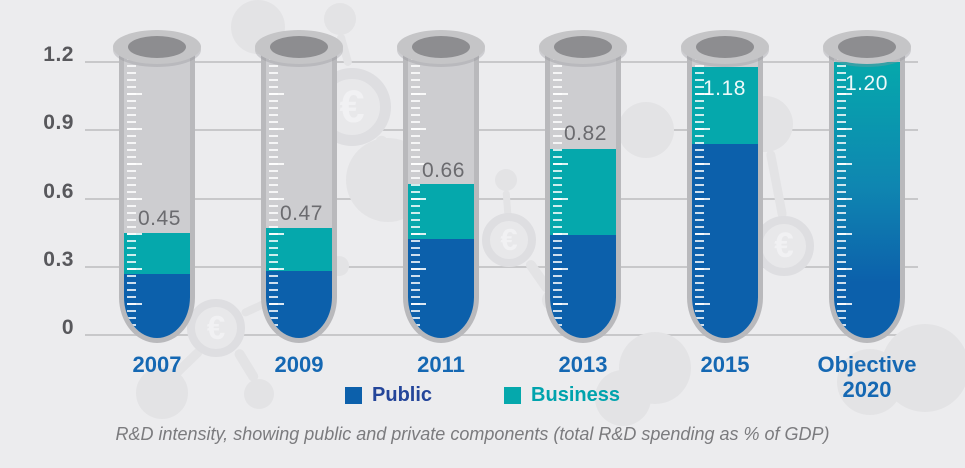 This screenshot has width=965, height=468. I want to click on x-axis-label: 2015, so click(725, 364).